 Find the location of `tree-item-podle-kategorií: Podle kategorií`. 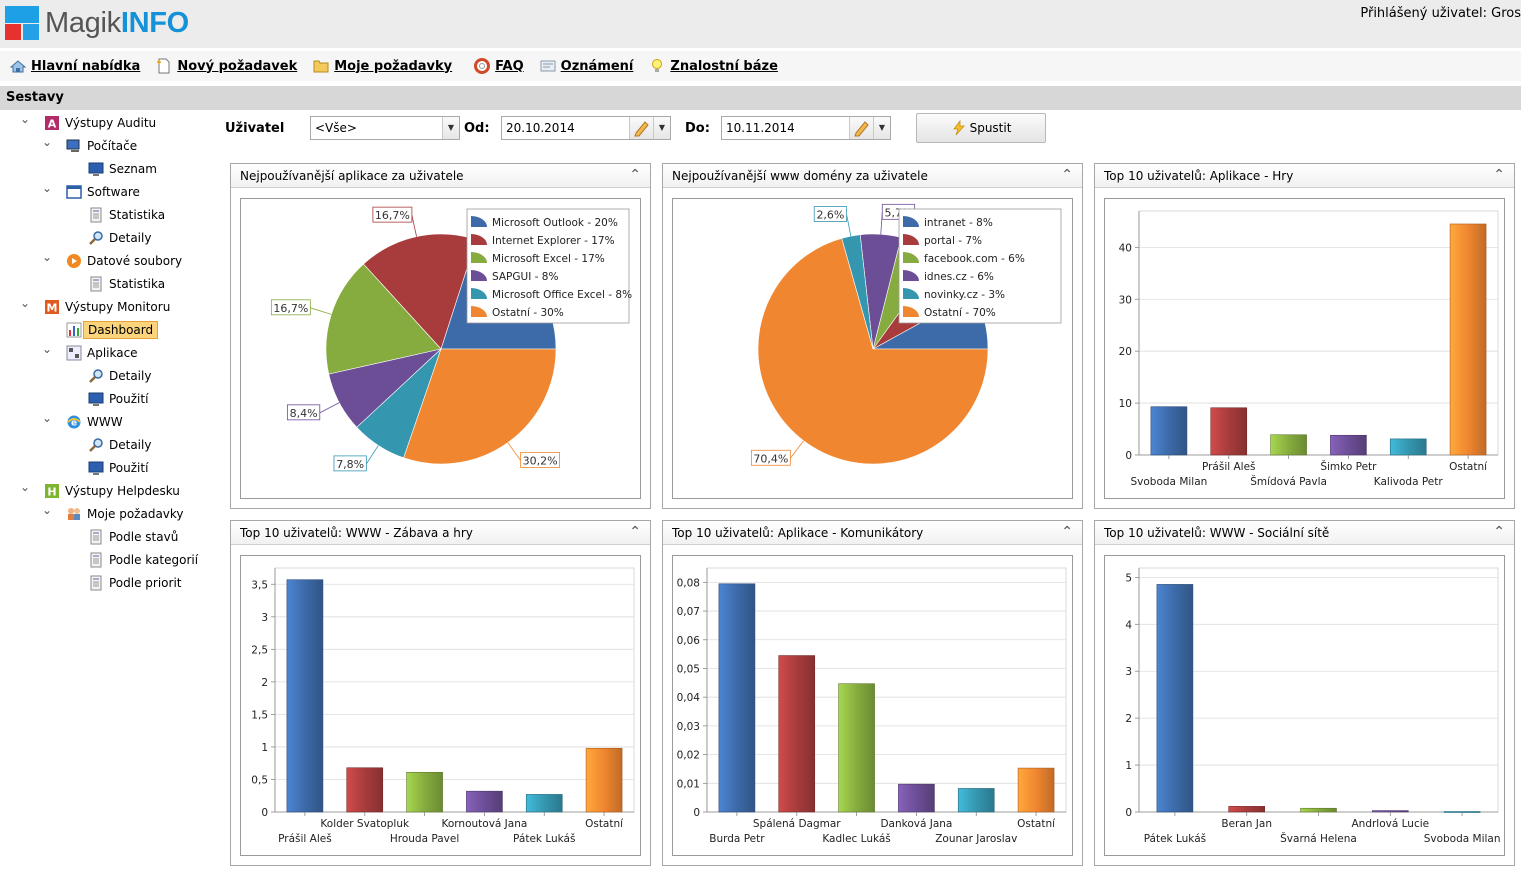

tree-item-podle-kategorií: Podle kategorií is located at coordinates (143, 560).